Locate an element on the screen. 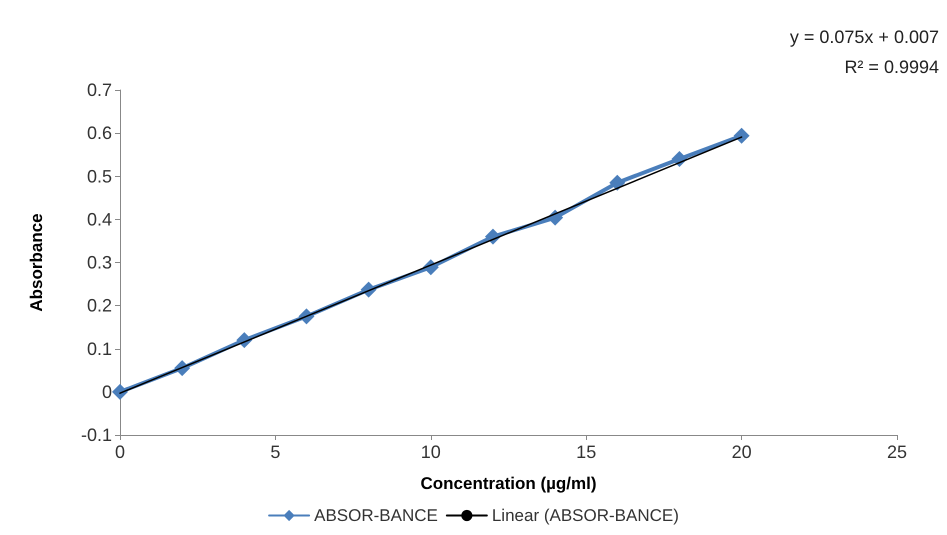  y-tick-label: 0.2 is located at coordinates (99, 306).